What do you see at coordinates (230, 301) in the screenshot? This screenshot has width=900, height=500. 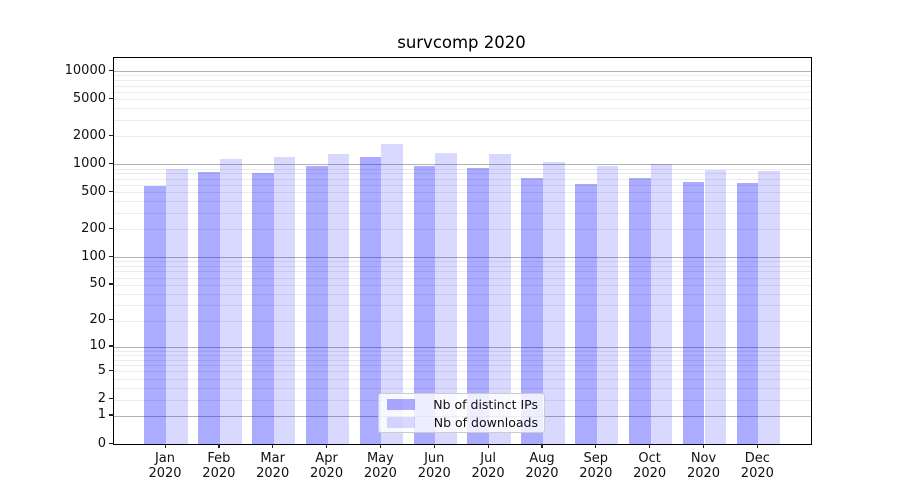 I see `bar-feb-downloads` at bounding box center [230, 301].